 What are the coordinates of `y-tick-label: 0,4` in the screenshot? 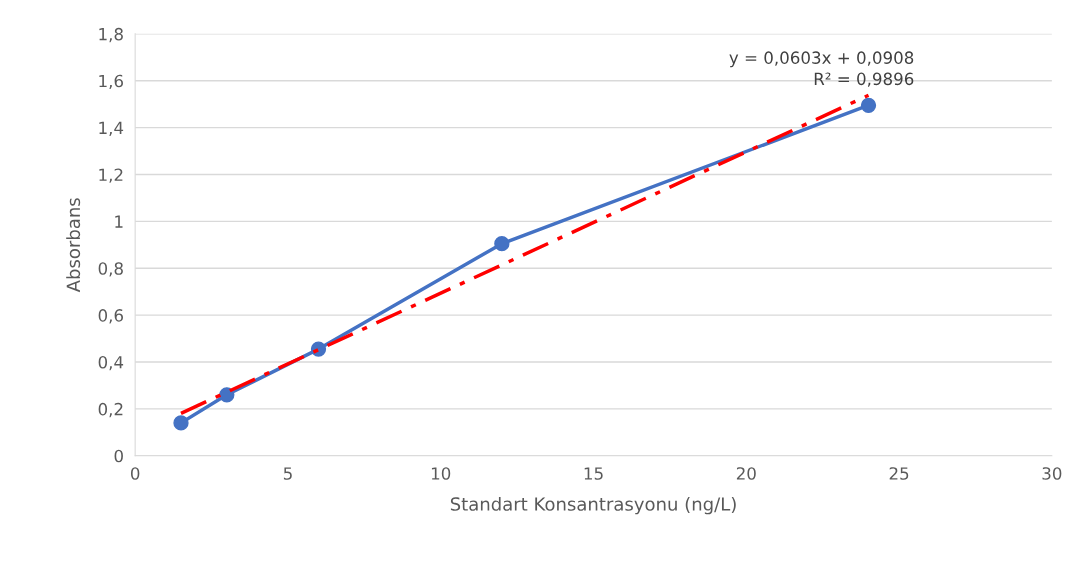 It's located at (111, 363).